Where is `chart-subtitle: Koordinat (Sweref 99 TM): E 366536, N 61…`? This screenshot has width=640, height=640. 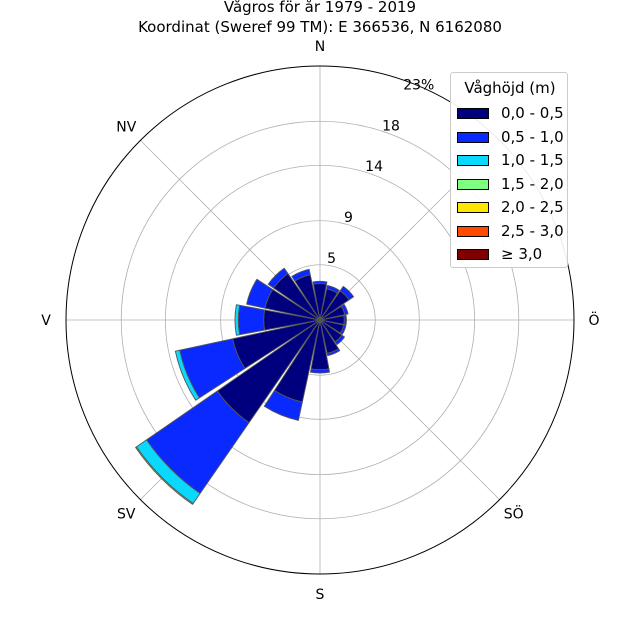 chart-subtitle: Koordinat (Sweref 99 TM): E 366536, N 61… is located at coordinates (320, 27).